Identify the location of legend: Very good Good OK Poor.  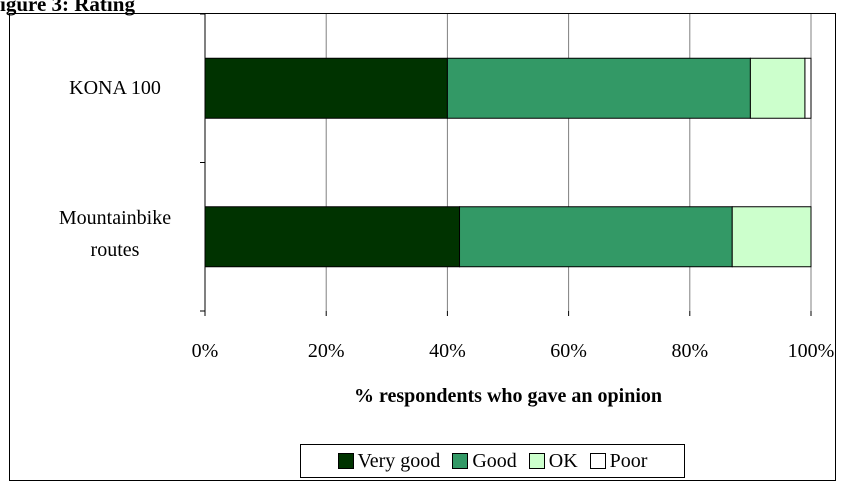
(492, 461).